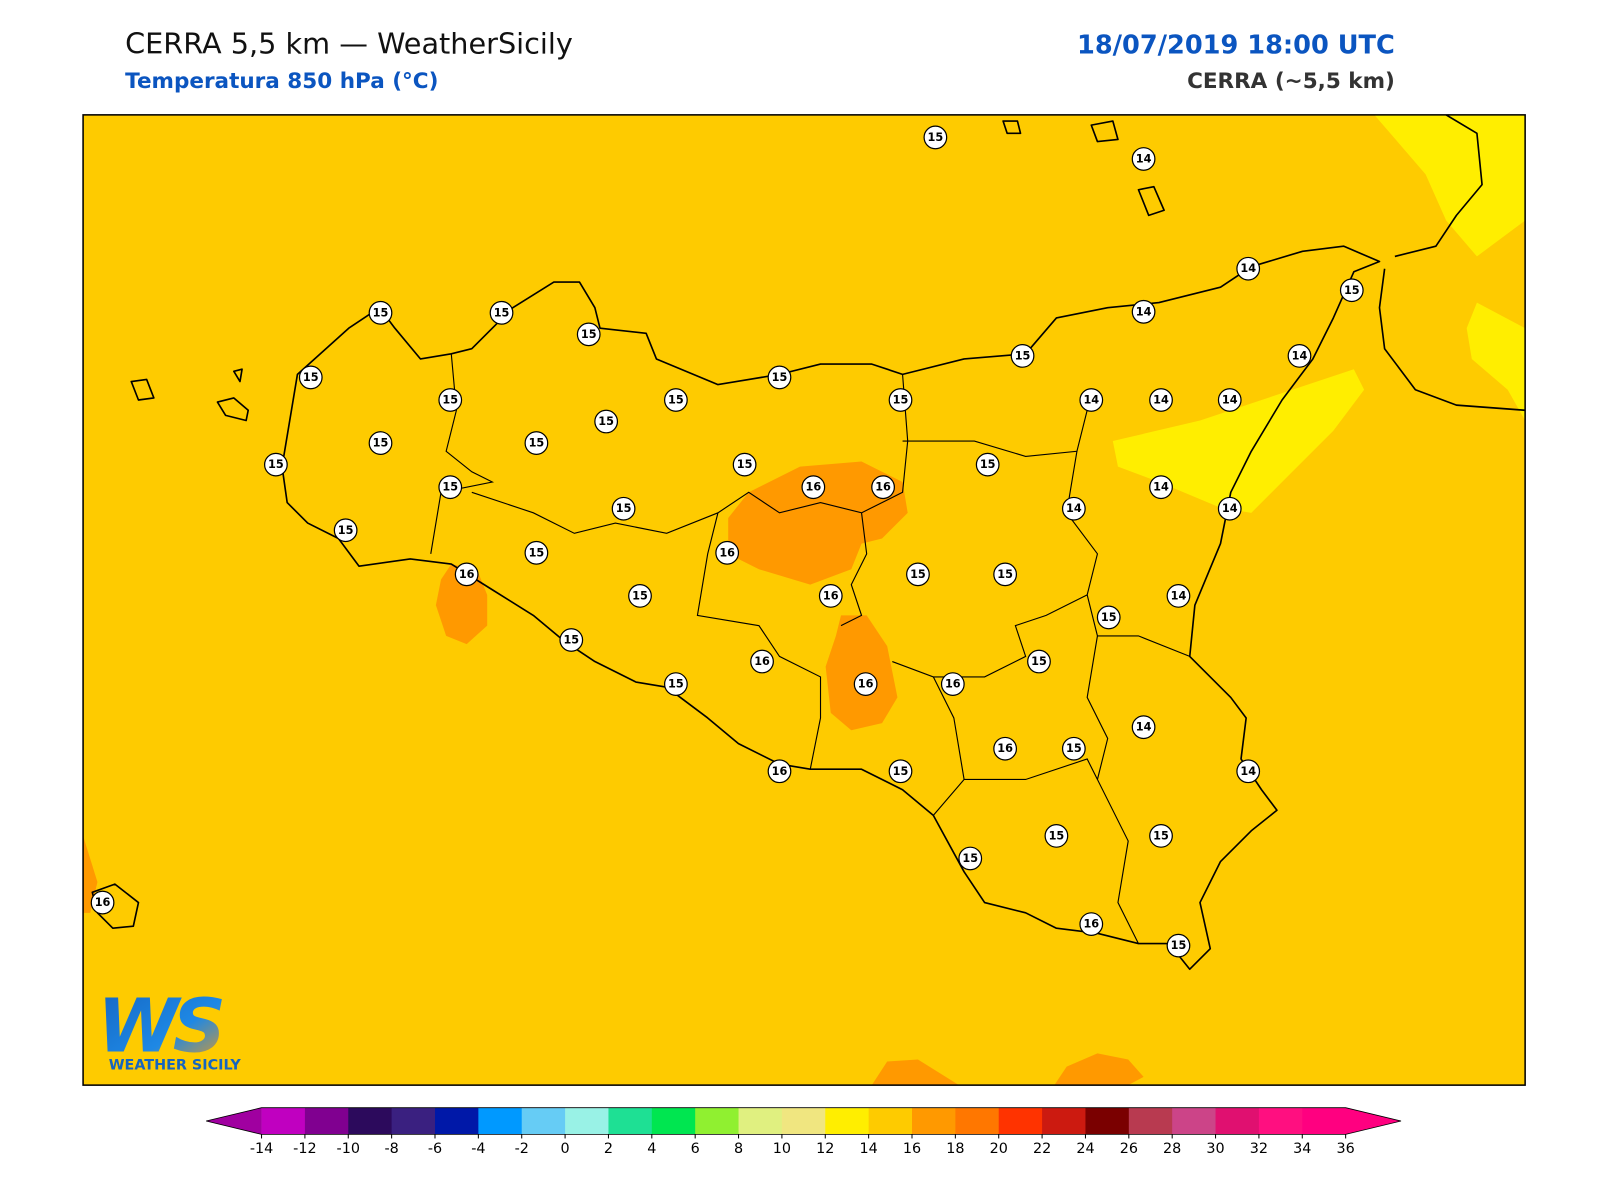  Describe the element at coordinates (651, 1149) in the screenshot. I see `colorbar-tick-label: 4` at that location.